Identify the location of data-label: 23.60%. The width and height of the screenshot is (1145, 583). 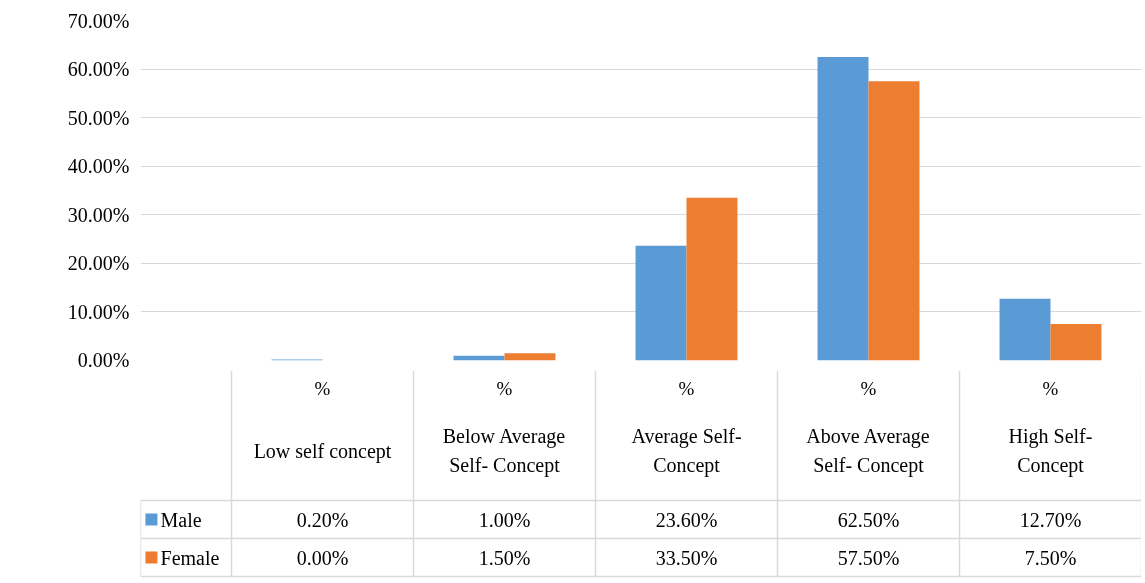
(686, 519).